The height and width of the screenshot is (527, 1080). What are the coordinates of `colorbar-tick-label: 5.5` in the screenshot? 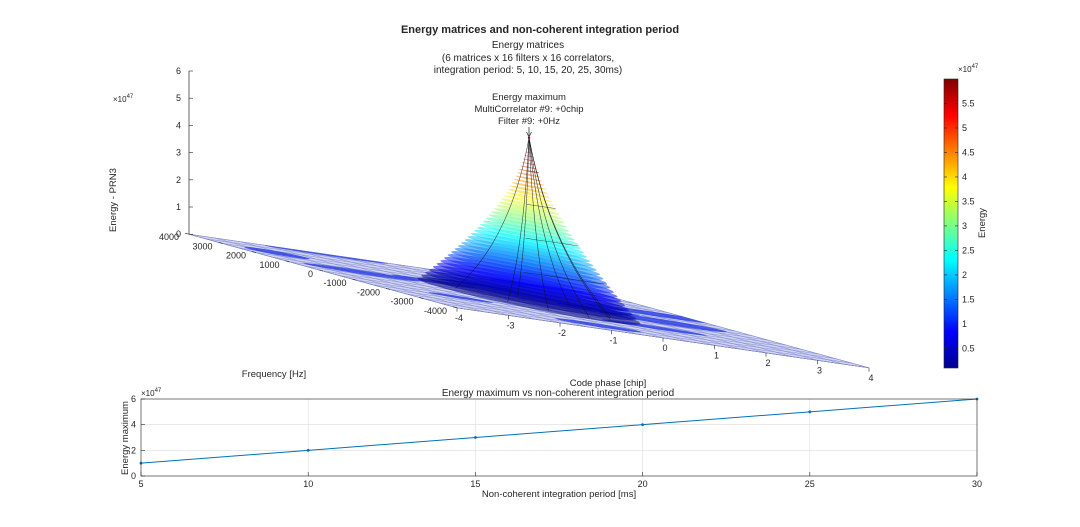 It's located at (968, 103).